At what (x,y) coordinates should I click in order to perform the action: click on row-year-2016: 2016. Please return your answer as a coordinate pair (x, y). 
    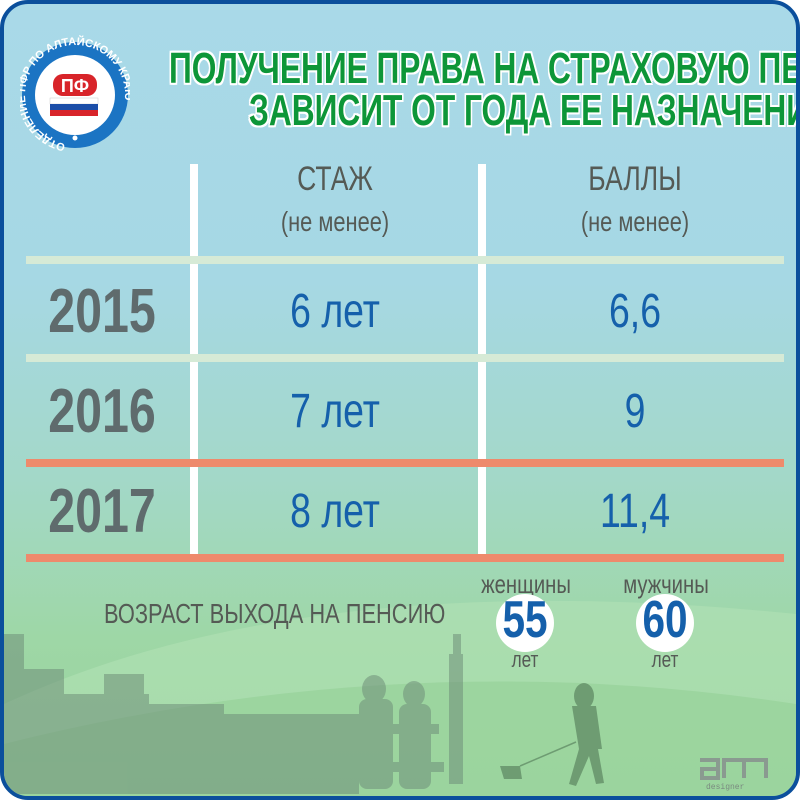
    Looking at the image, I should click on (102, 411).